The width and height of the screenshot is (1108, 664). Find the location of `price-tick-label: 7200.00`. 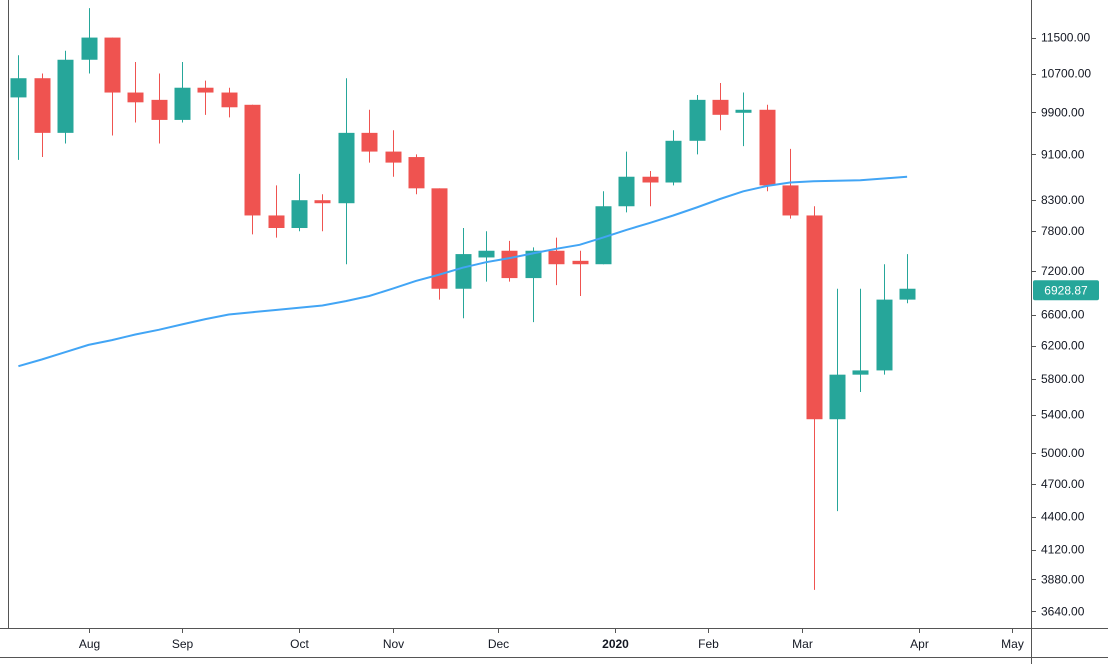

price-tick-label: 7200.00 is located at coordinates (1063, 271).